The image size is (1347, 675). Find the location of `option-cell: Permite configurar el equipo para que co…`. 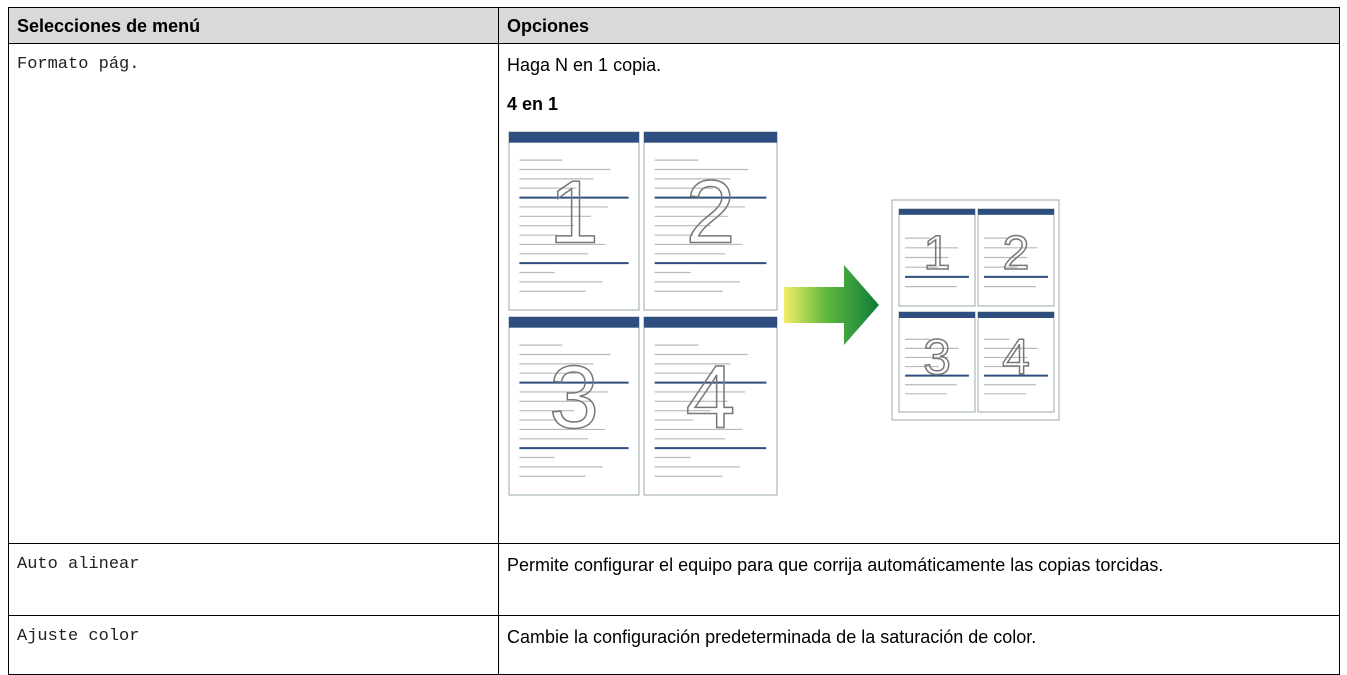

option-cell: Permite configurar el equipo para que co… is located at coordinates (919, 579).